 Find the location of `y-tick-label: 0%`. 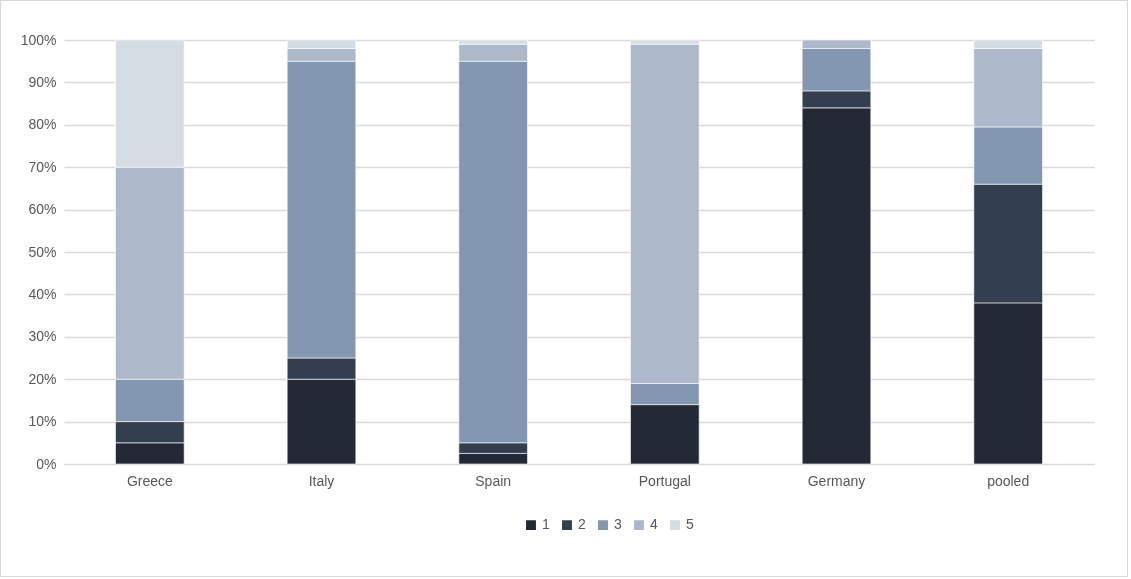

y-tick-label: 0% is located at coordinates (46, 463).